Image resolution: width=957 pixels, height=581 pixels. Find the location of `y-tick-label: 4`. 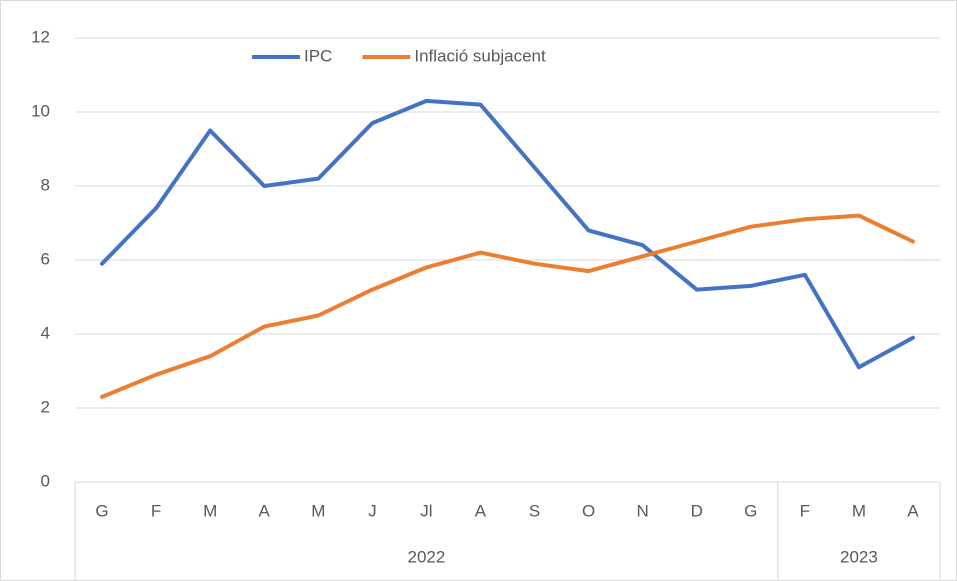

y-tick-label: 4 is located at coordinates (45, 332).